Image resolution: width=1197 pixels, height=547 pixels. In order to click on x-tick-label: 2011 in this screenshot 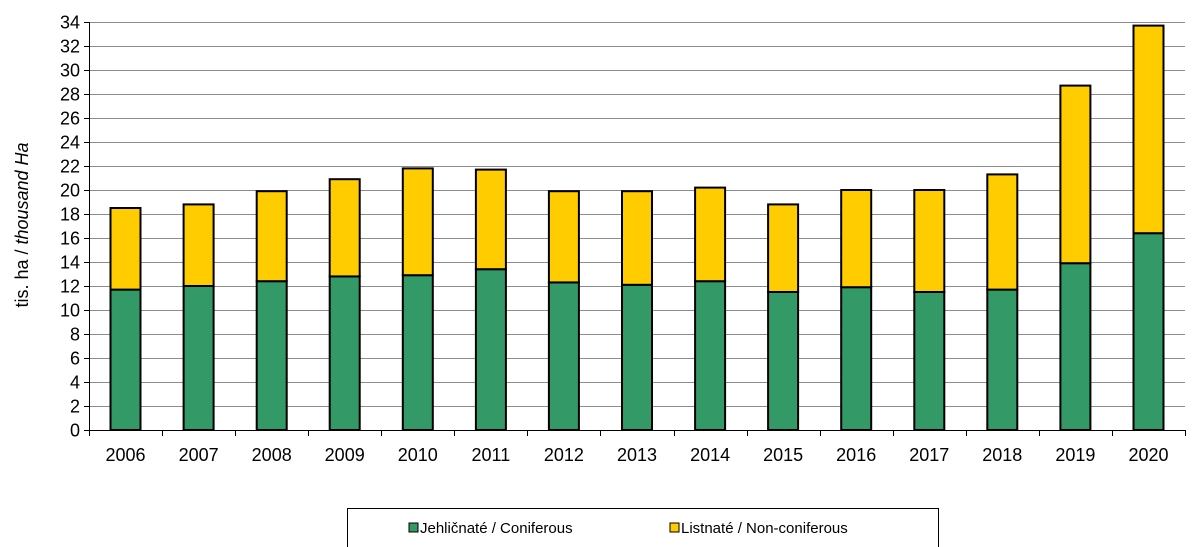, I will do `click(491, 455)`.